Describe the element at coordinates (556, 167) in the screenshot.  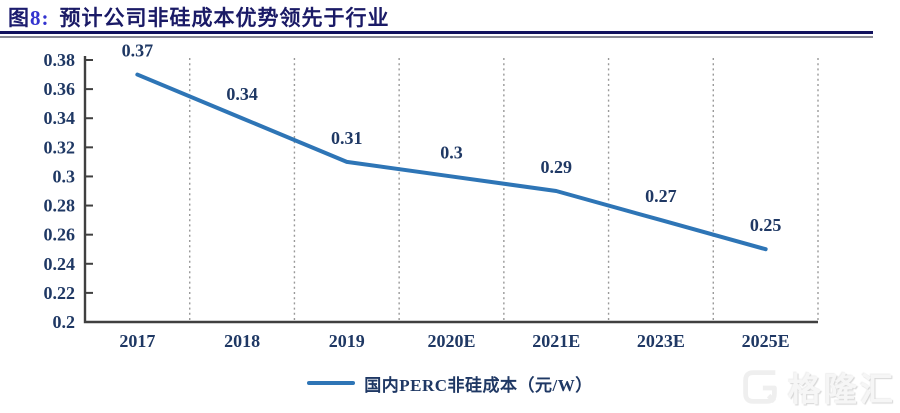
I see `data-label: 0.29` at that location.